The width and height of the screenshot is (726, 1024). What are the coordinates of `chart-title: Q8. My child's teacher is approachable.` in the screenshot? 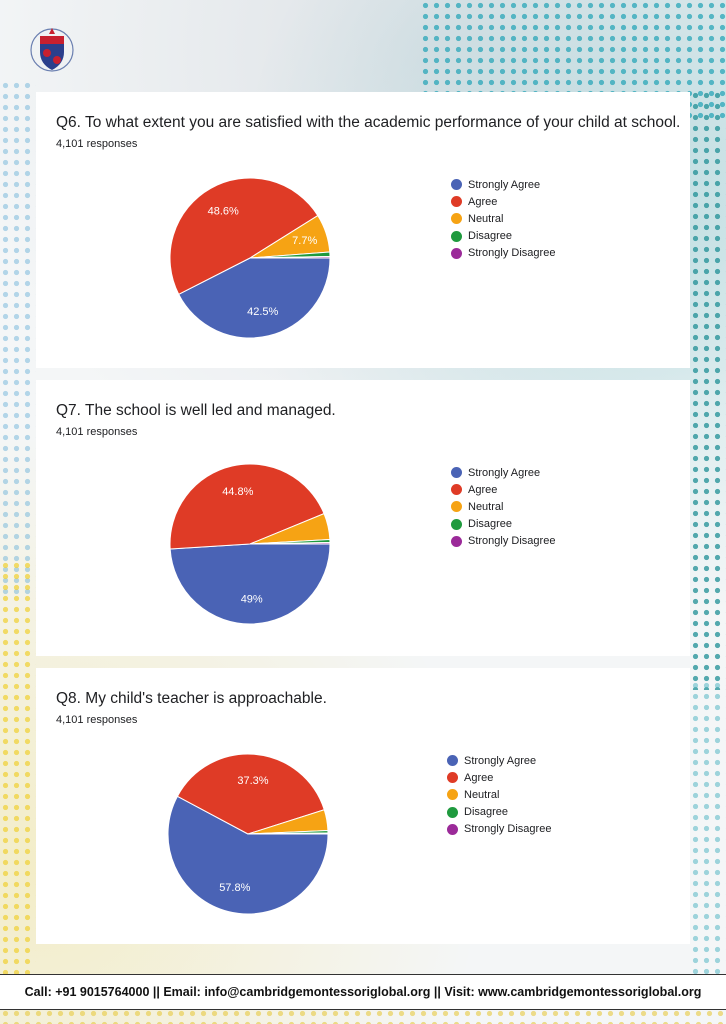 It's located at (191, 698).